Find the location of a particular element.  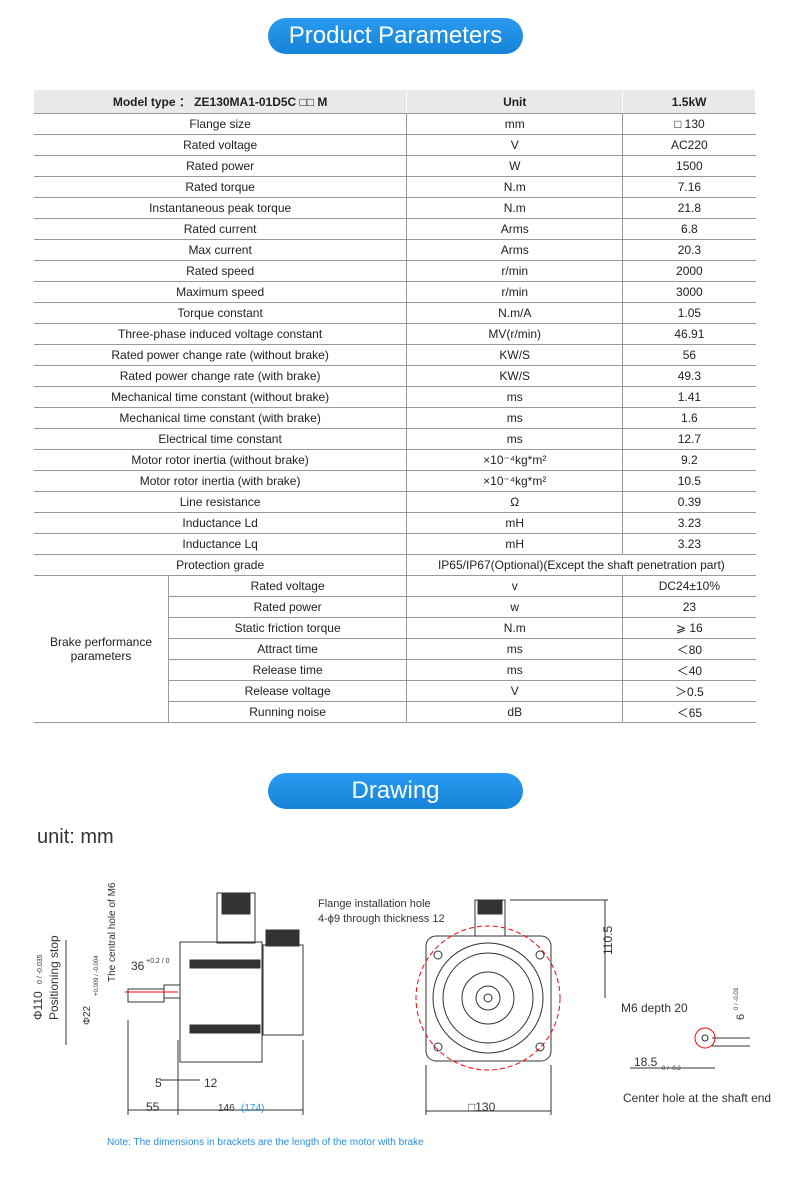

dim-36-tolerance: +0.2 / 0 is located at coordinates (158, 961).